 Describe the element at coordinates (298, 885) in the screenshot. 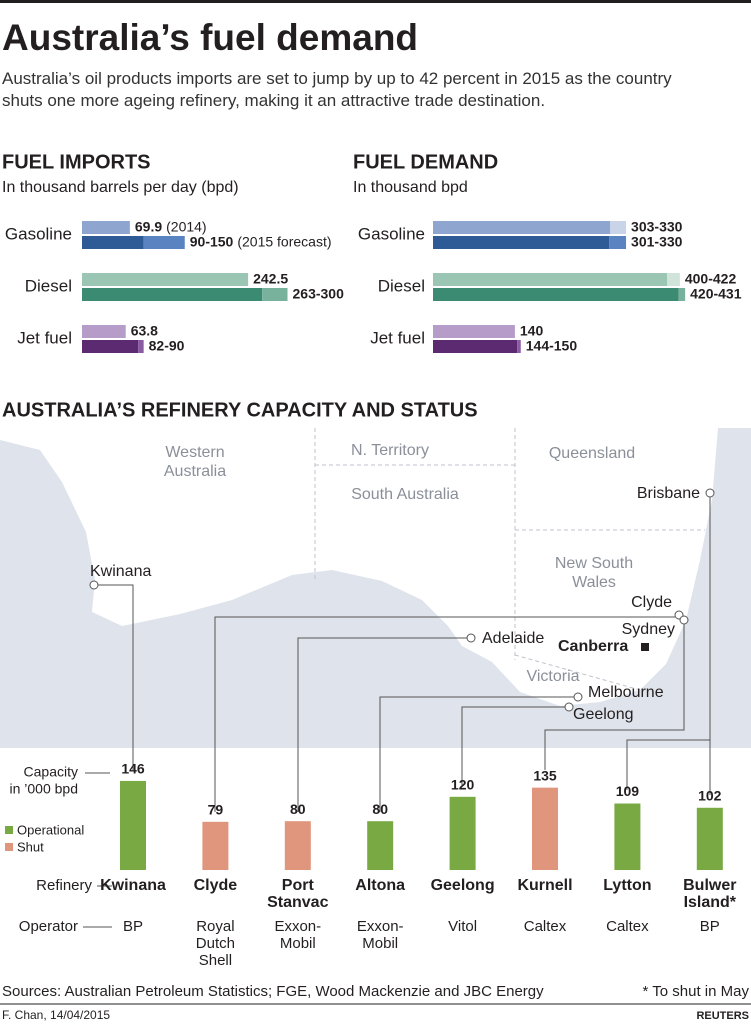

I see `refinery-name: Port` at that location.